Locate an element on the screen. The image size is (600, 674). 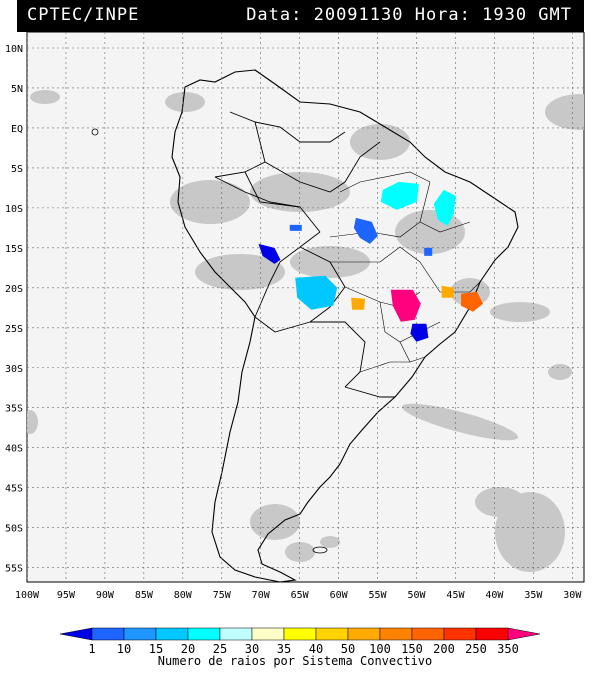
colorbar-label: 25 is located at coordinates (220, 649).